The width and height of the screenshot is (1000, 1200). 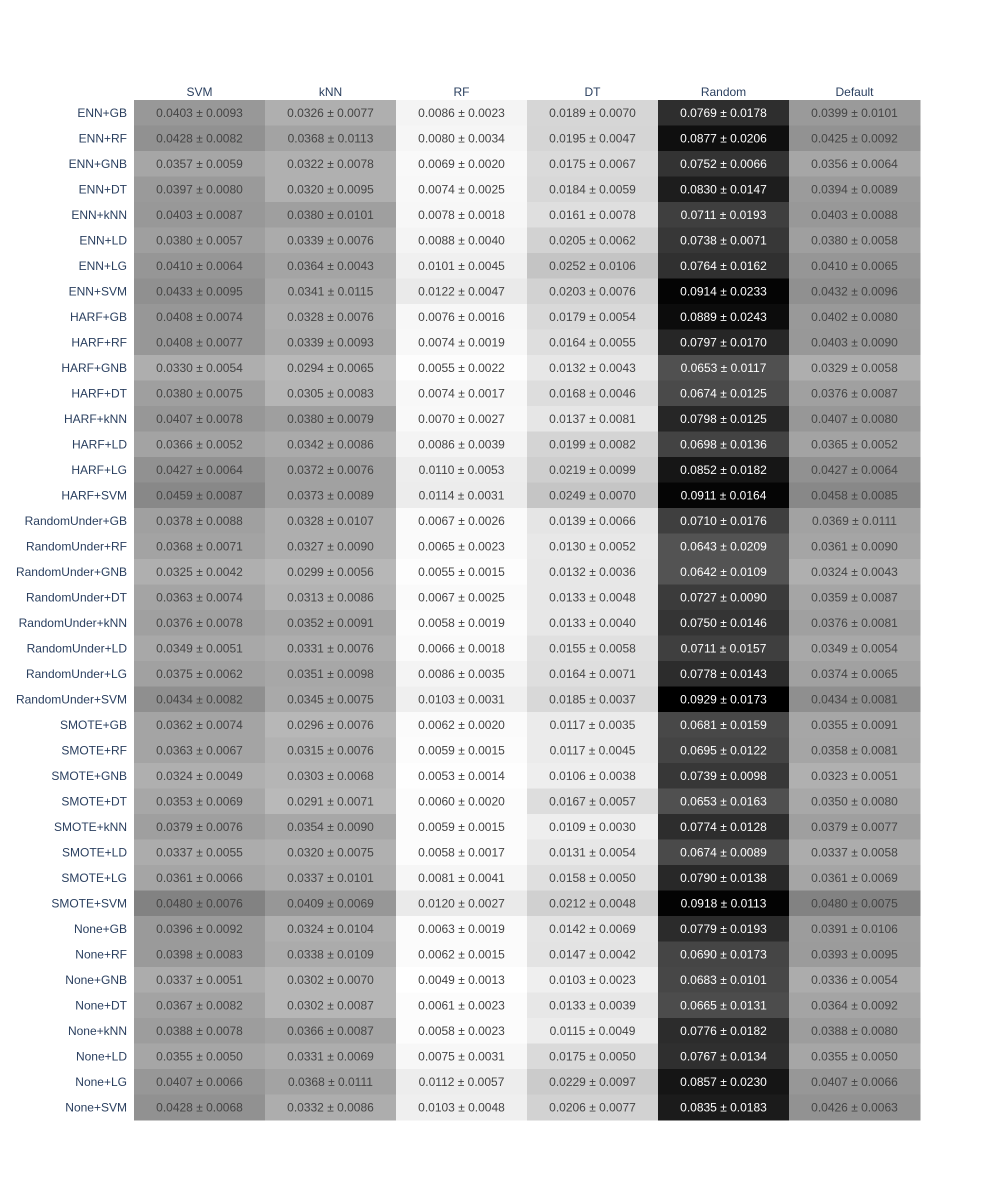 What do you see at coordinates (330, 572) in the screenshot?
I see `cell-value: 0.0299 ± 0.0056` at bounding box center [330, 572].